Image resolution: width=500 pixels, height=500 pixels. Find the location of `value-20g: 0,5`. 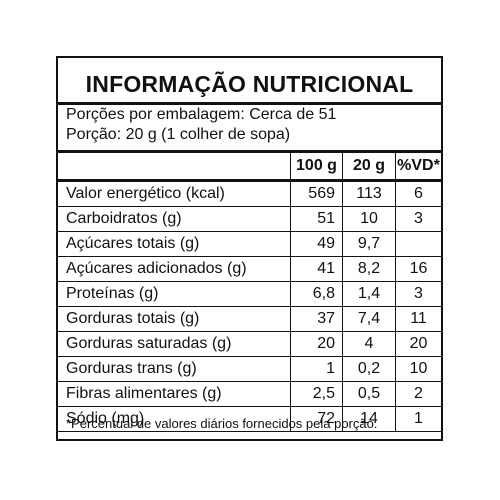

value-20g: 0,5 is located at coordinates (369, 394).